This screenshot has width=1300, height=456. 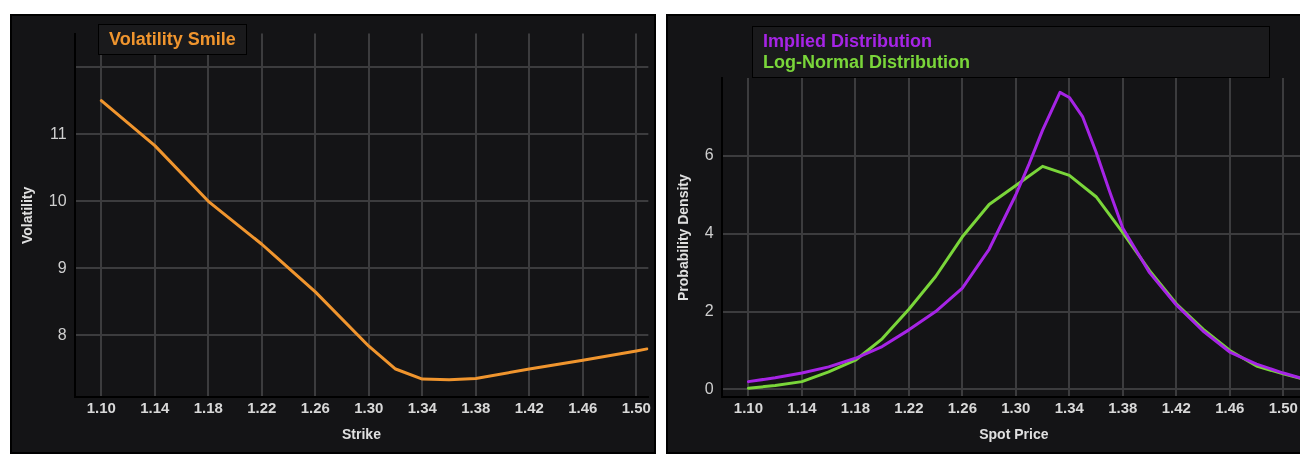 I want to click on y-tick-label: 6, so click(x=709, y=155).